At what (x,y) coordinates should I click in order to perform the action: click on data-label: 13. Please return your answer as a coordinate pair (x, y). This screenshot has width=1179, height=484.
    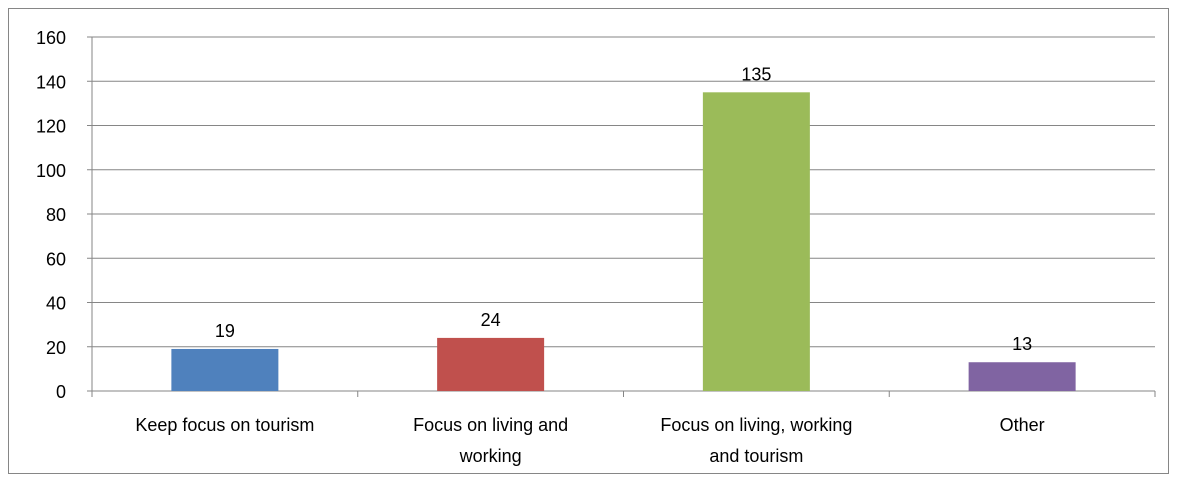
    Looking at the image, I should click on (1022, 344).